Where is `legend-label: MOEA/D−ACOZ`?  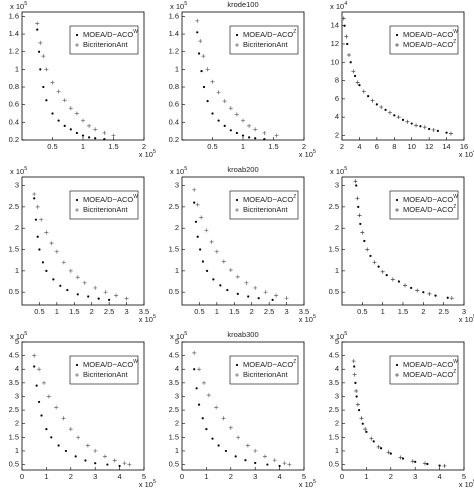 legend-label: MOEA/D−ACOZ is located at coordinates (429, 374).